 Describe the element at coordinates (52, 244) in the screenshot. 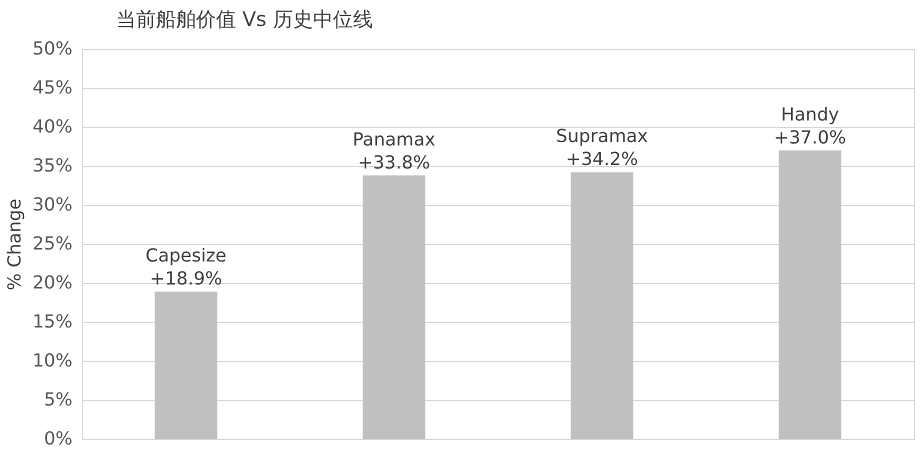

I see `y-tick-label: 25%` at that location.